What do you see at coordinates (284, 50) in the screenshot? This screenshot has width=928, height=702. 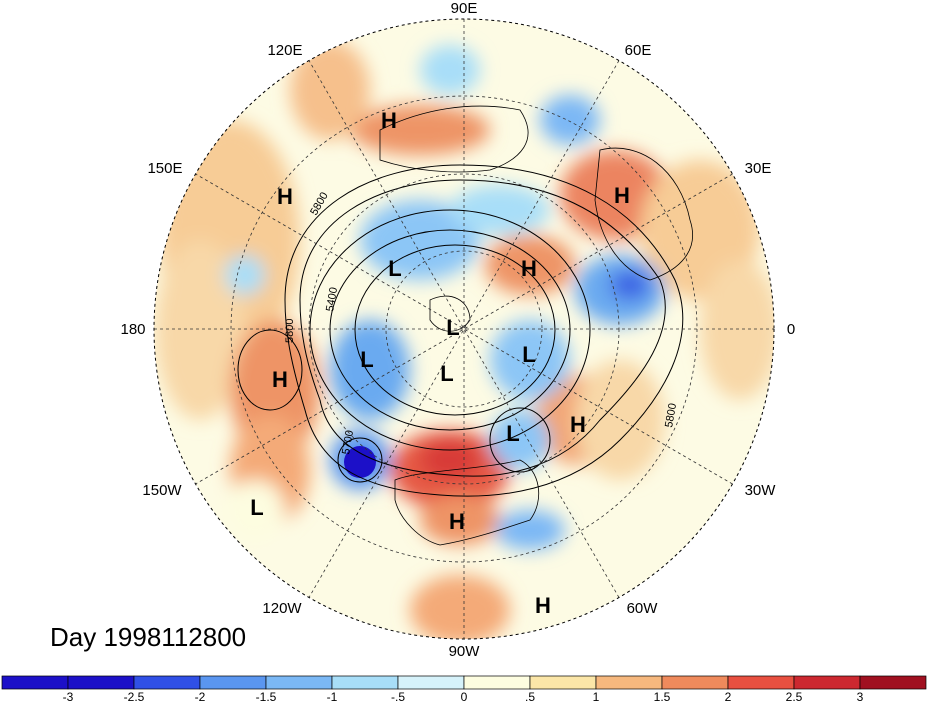 I see `lon-label-120e: 120E` at bounding box center [284, 50].